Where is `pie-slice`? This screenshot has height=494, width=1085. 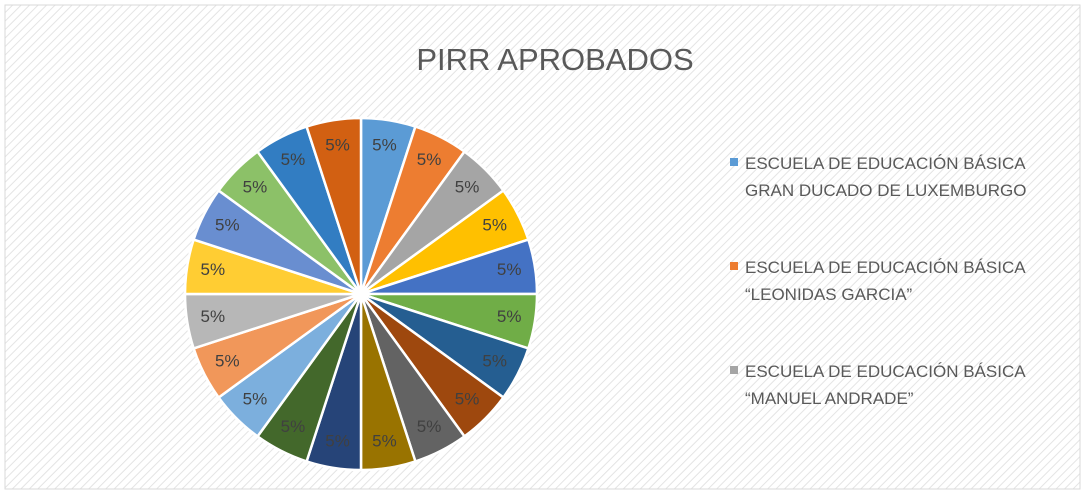 pie-slice is located at coordinates (334, 205).